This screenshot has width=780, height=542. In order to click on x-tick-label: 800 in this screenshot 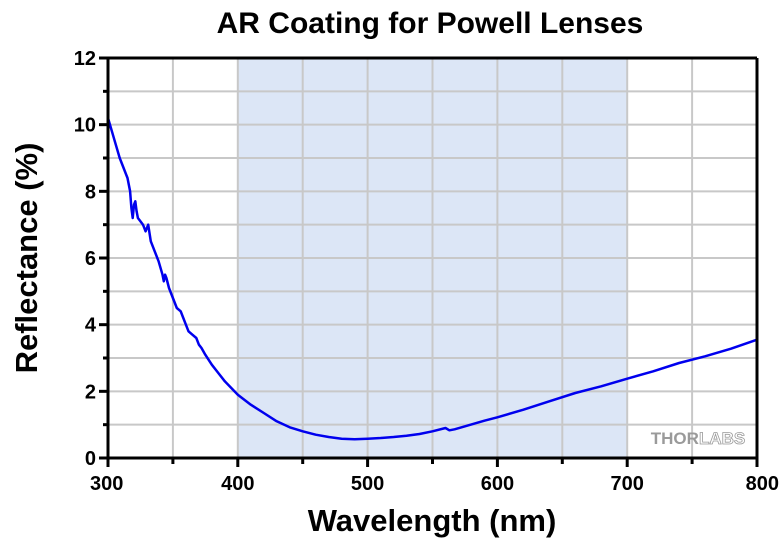, I will do `click(762, 484)`.